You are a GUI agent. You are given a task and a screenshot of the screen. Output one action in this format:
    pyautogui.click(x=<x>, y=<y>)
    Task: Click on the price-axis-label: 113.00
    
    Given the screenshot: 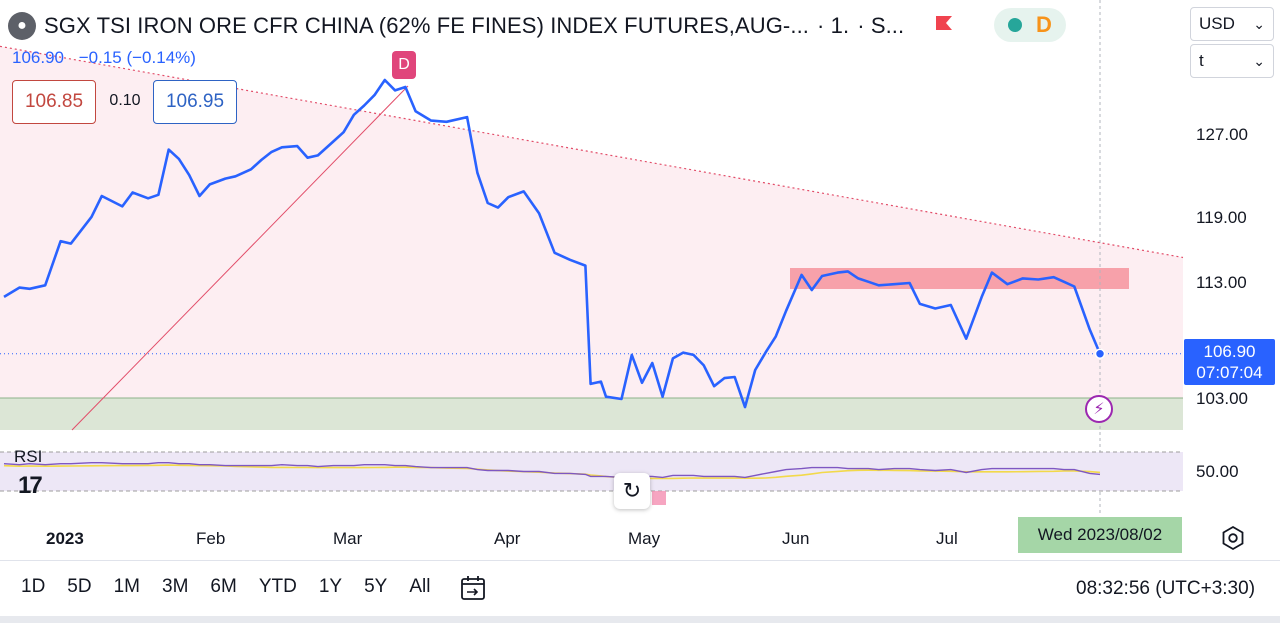 What is the action you would take?
    pyautogui.click(x=1221, y=282)
    